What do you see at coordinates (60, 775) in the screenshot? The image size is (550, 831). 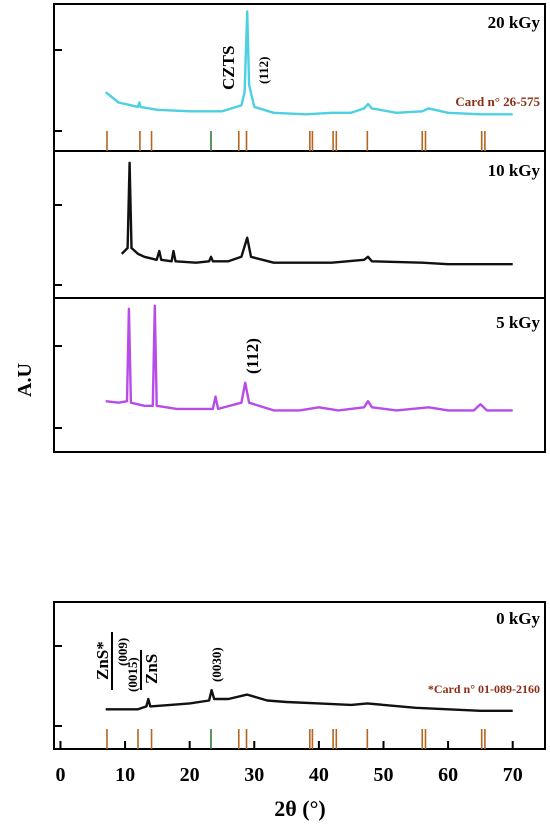 I see `x-tick-label: 0` at bounding box center [60, 775].